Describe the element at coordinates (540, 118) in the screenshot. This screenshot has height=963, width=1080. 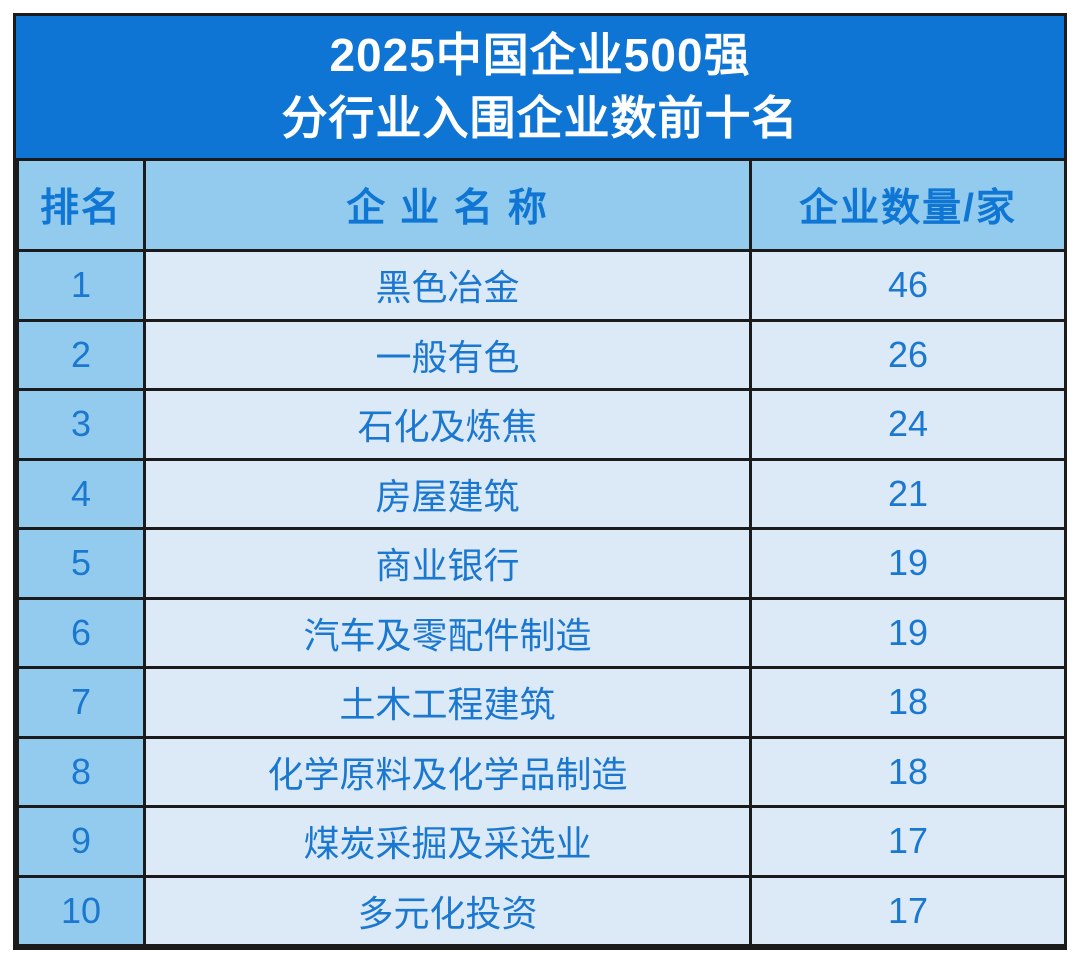
I see `title-line-2: 分行业入围企业数前十名` at that location.